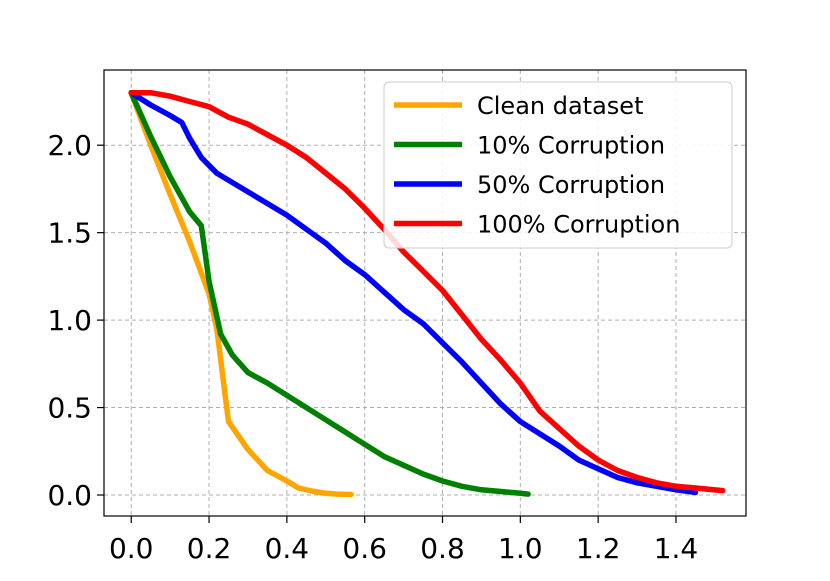  I want to click on x-tick-label: 0.4, so click(287, 548).